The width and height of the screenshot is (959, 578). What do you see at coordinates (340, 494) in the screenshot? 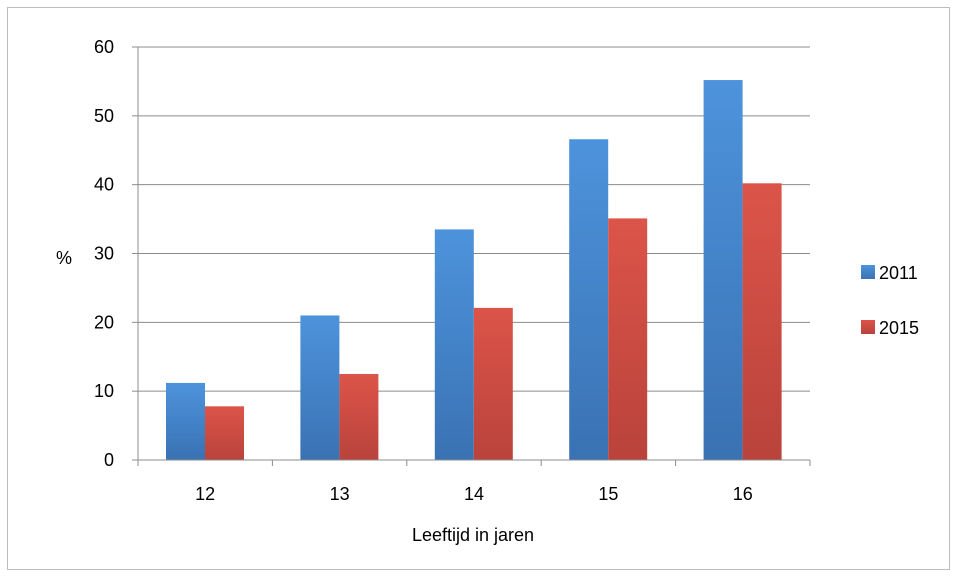
I see `x-tick-label: 13` at bounding box center [340, 494].